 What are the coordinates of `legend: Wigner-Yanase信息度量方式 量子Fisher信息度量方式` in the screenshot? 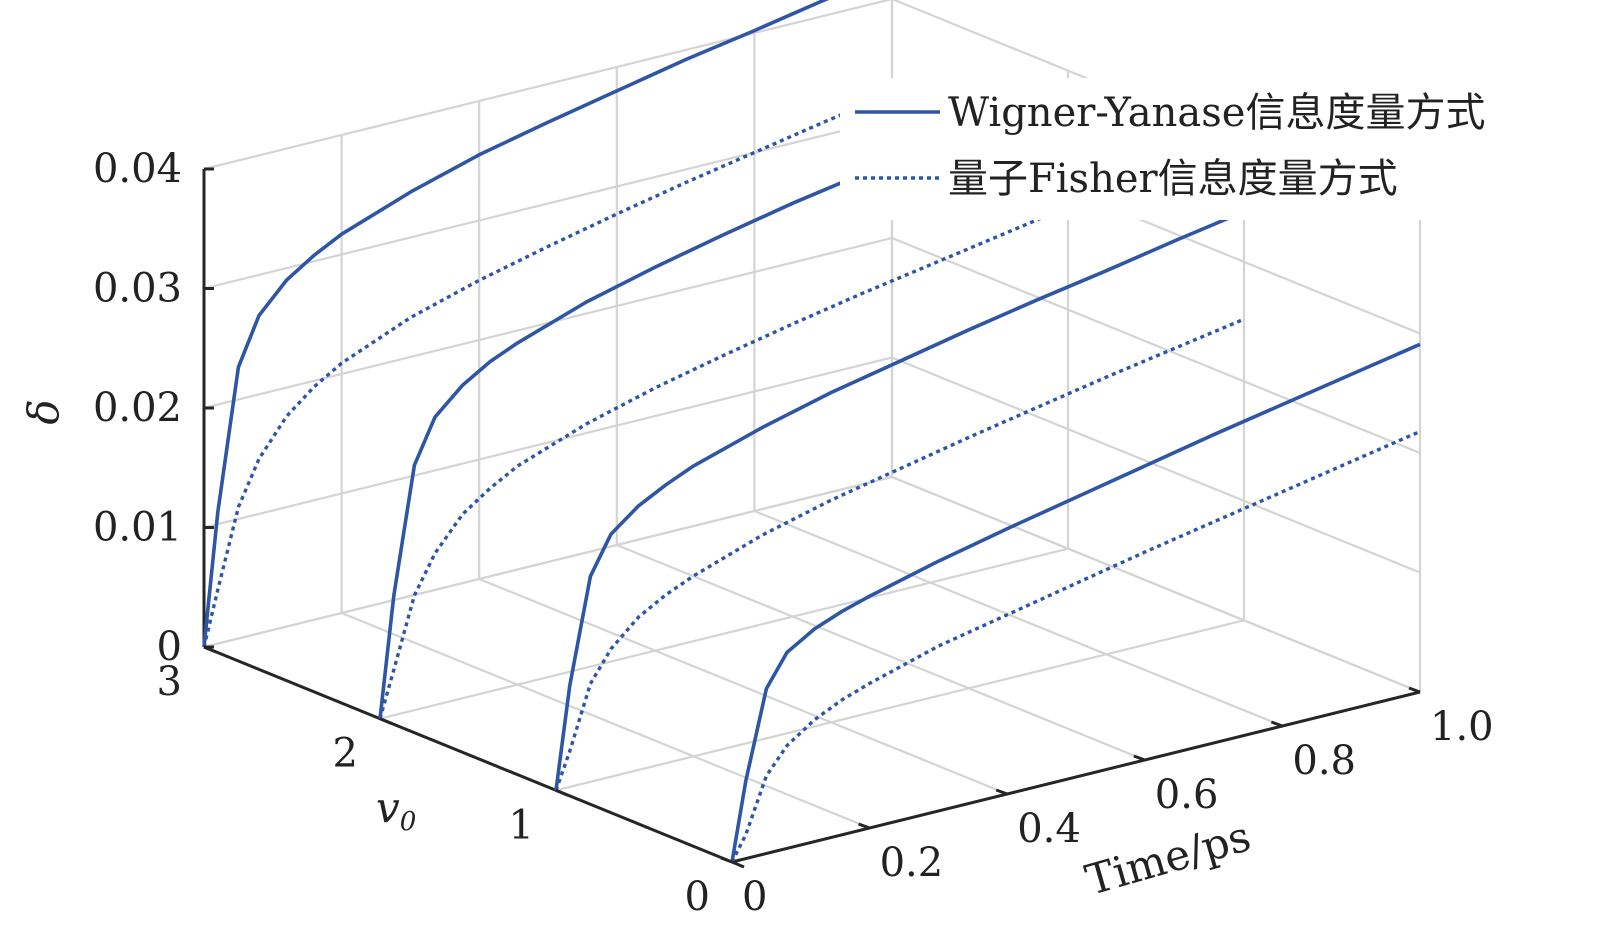 It's located at (1200, 149).